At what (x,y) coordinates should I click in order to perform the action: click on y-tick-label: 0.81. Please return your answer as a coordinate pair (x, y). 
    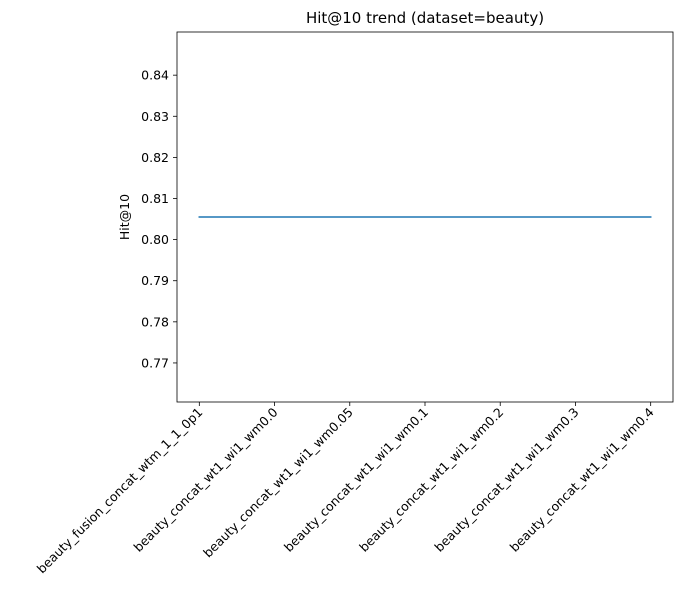
    Looking at the image, I should click on (155, 198).